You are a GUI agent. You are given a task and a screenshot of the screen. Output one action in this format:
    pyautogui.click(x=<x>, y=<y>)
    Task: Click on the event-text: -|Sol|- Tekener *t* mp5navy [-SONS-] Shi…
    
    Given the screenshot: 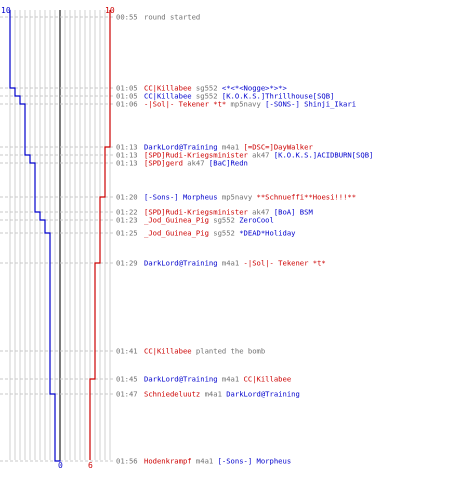 What is the action you would take?
    pyautogui.click(x=250, y=104)
    